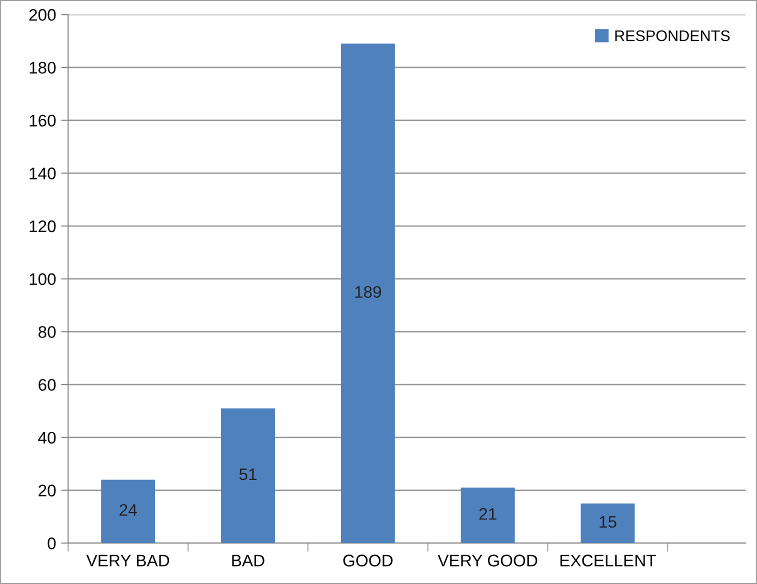 This screenshot has width=757, height=584. I want to click on y-tick-label: 0, so click(52, 544).